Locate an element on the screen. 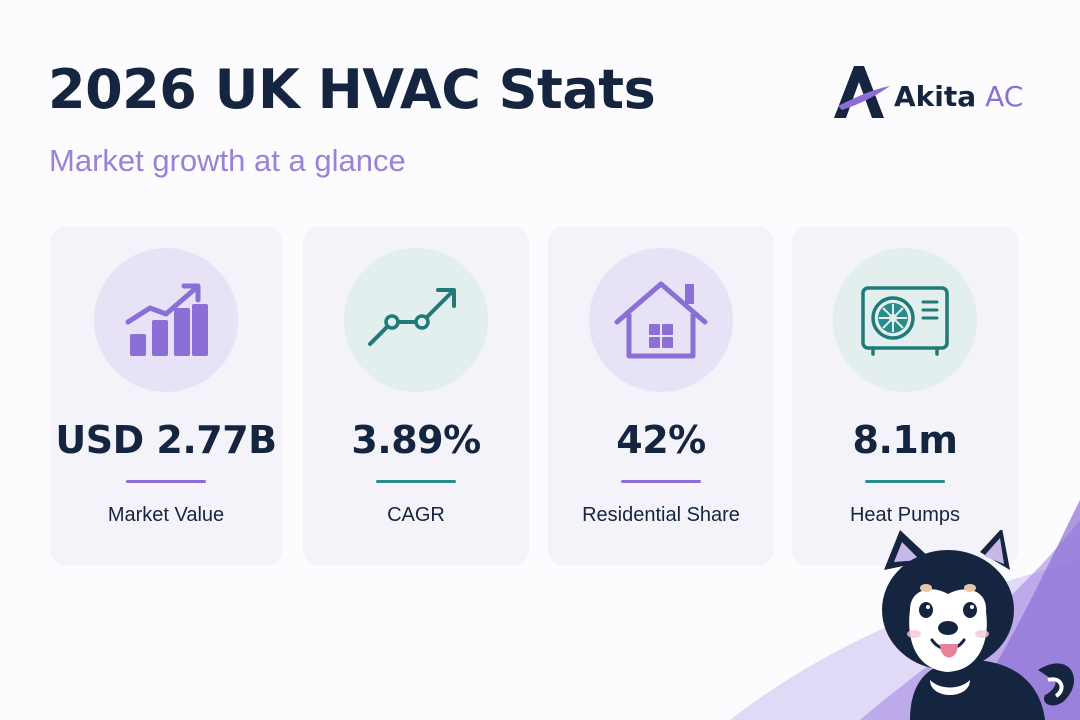  stat-value: 42% is located at coordinates (661, 440).